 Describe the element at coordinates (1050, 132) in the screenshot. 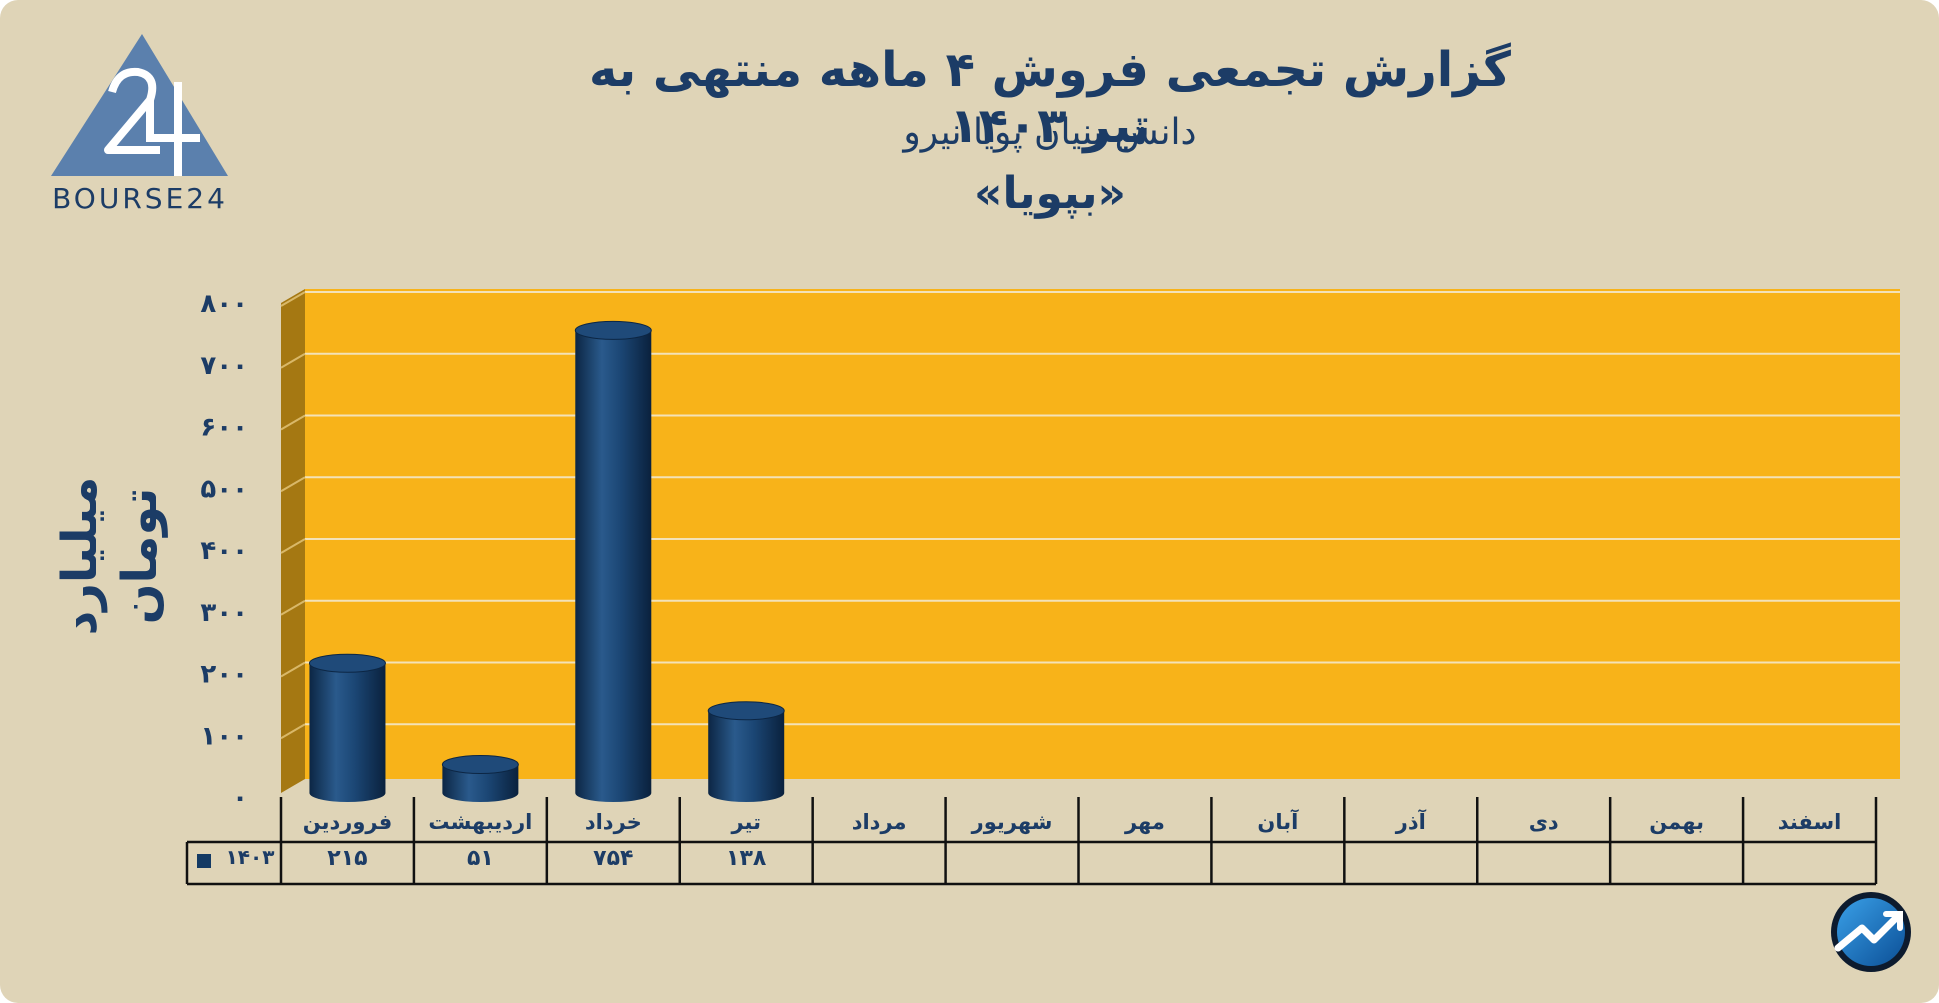

I see `company-name: دانش بنیان پویا نیرو` at that location.